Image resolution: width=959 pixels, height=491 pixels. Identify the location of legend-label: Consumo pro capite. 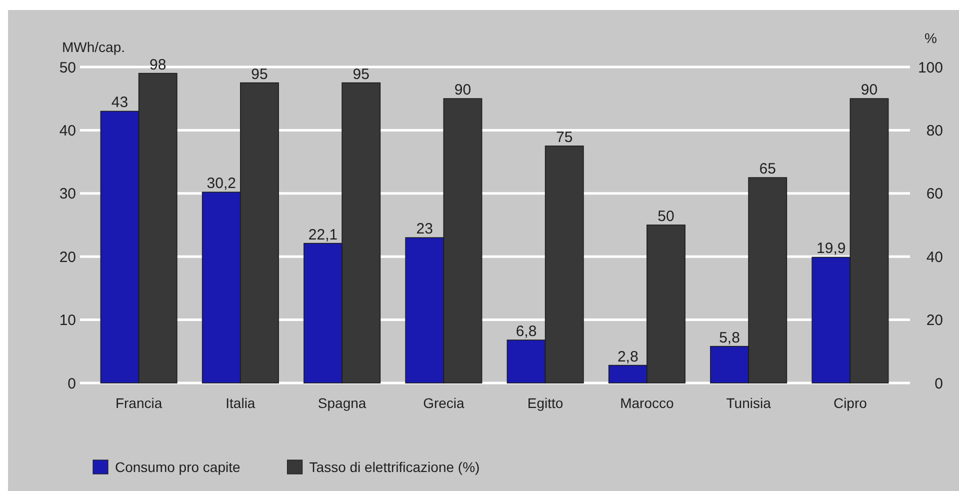
(178, 467).